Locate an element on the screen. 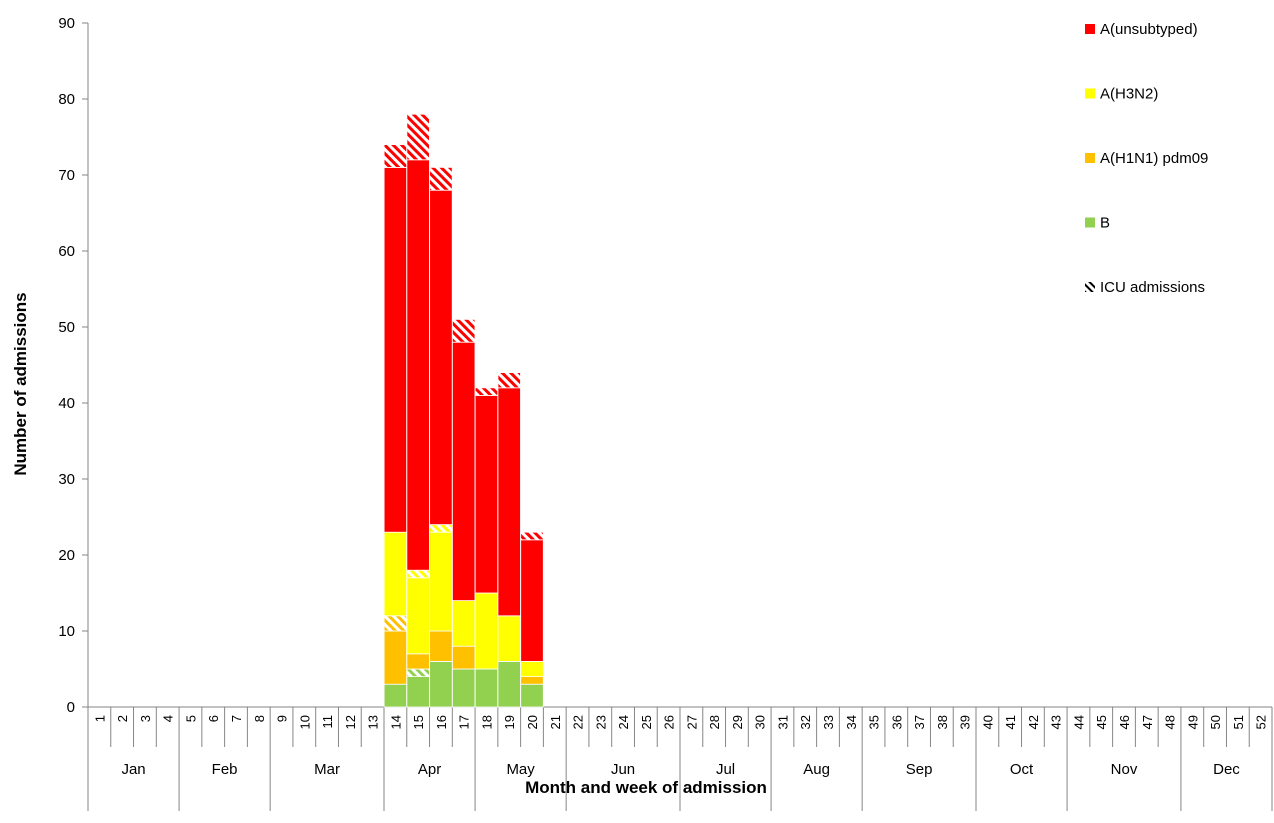 Image resolution: width=1274 pixels, height=823 pixels. week-tick-label: 1 is located at coordinates (99, 718).